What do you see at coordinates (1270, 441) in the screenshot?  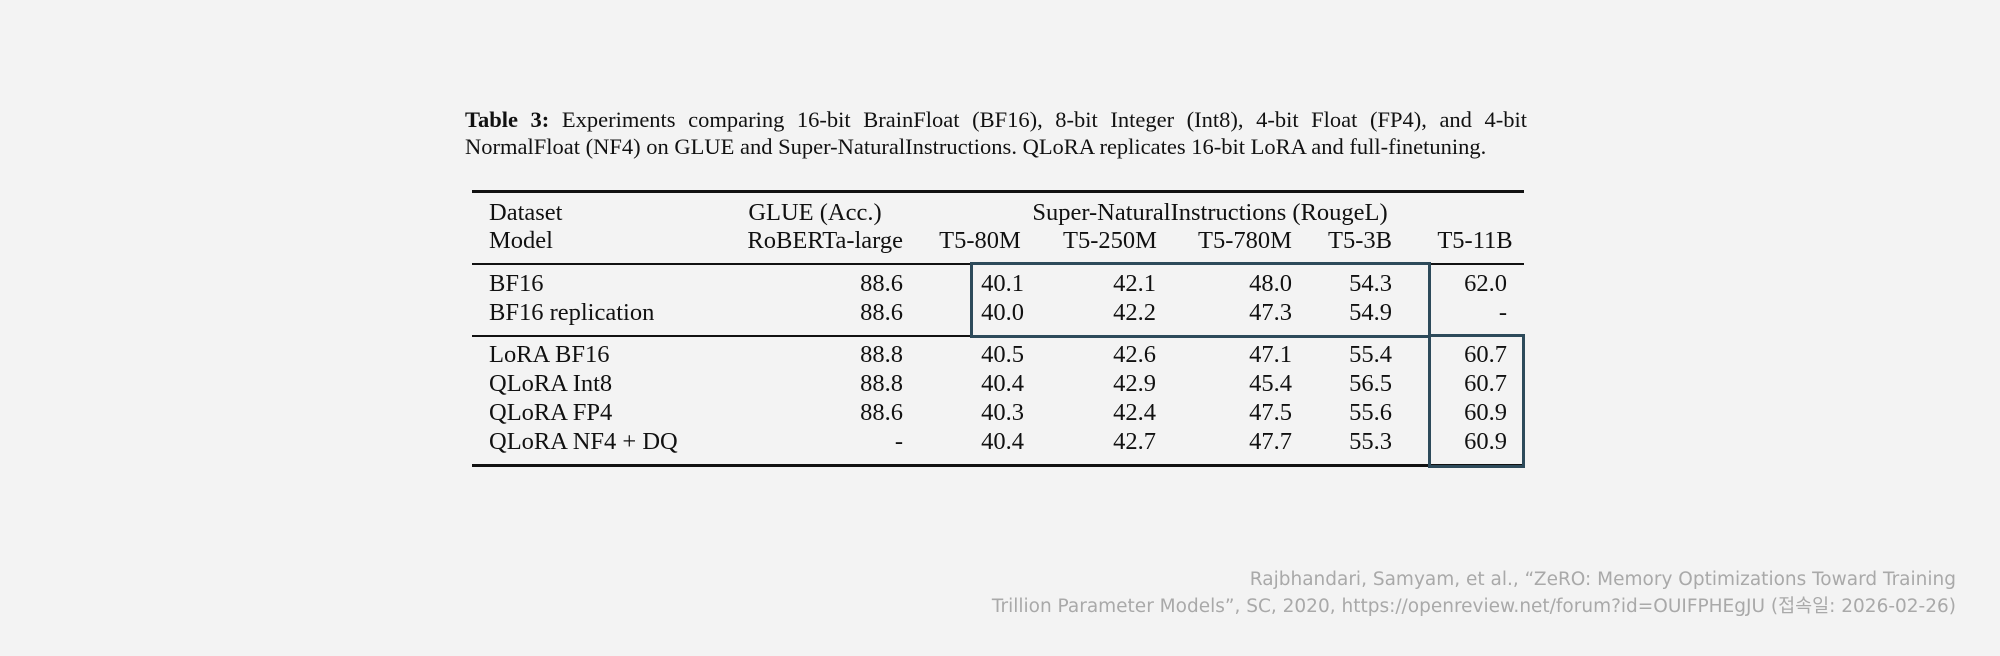 I see `table-cell: 47.7` at bounding box center [1270, 441].